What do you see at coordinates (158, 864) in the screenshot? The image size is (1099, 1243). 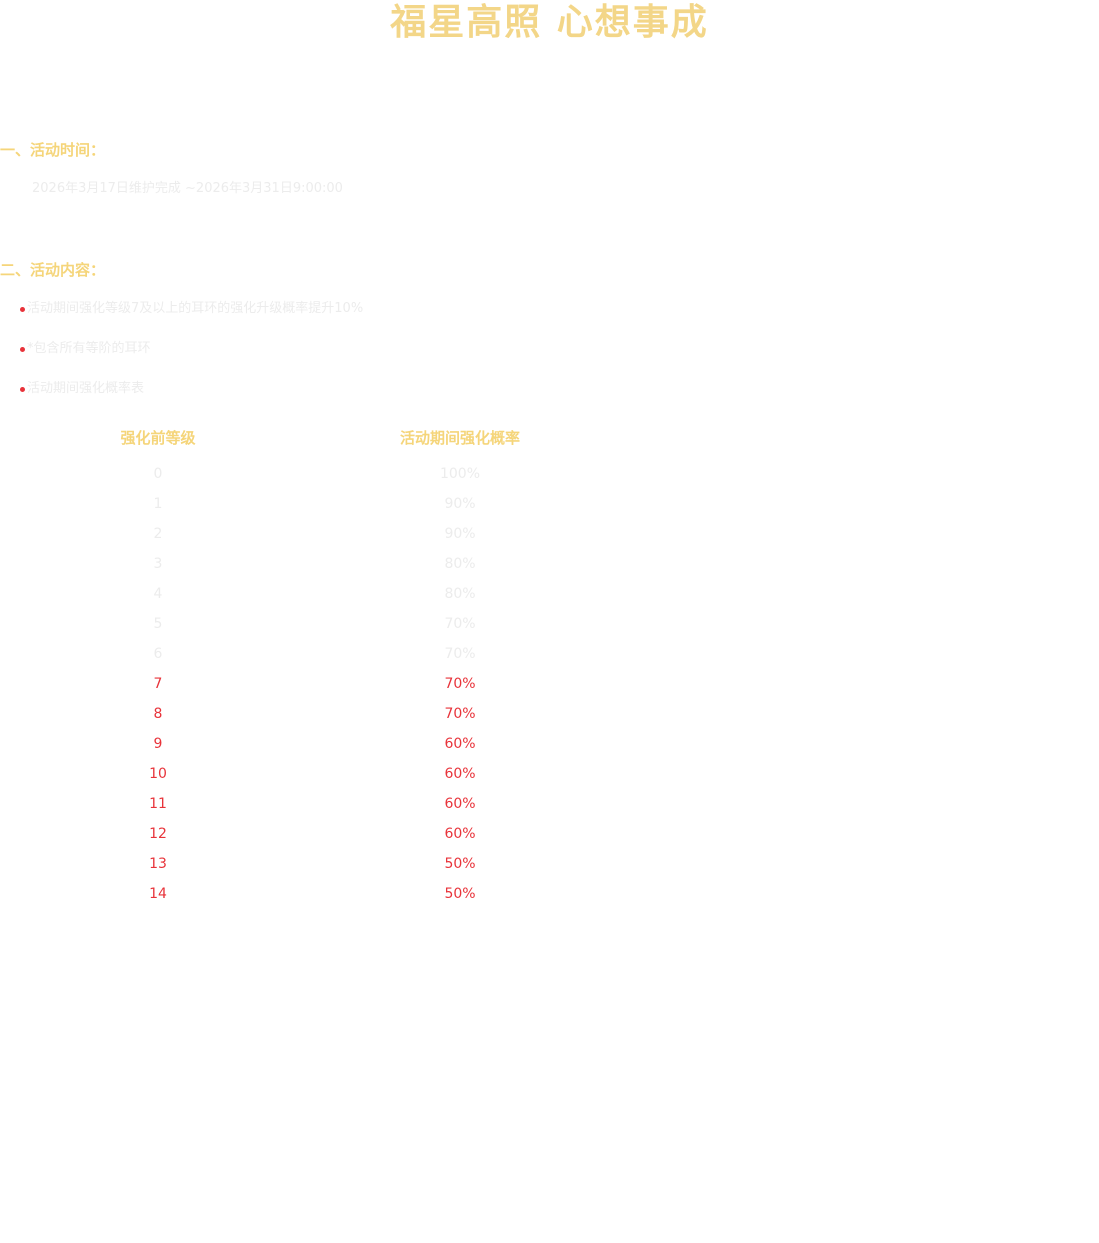 I see `table-cell: 13` at bounding box center [158, 864].